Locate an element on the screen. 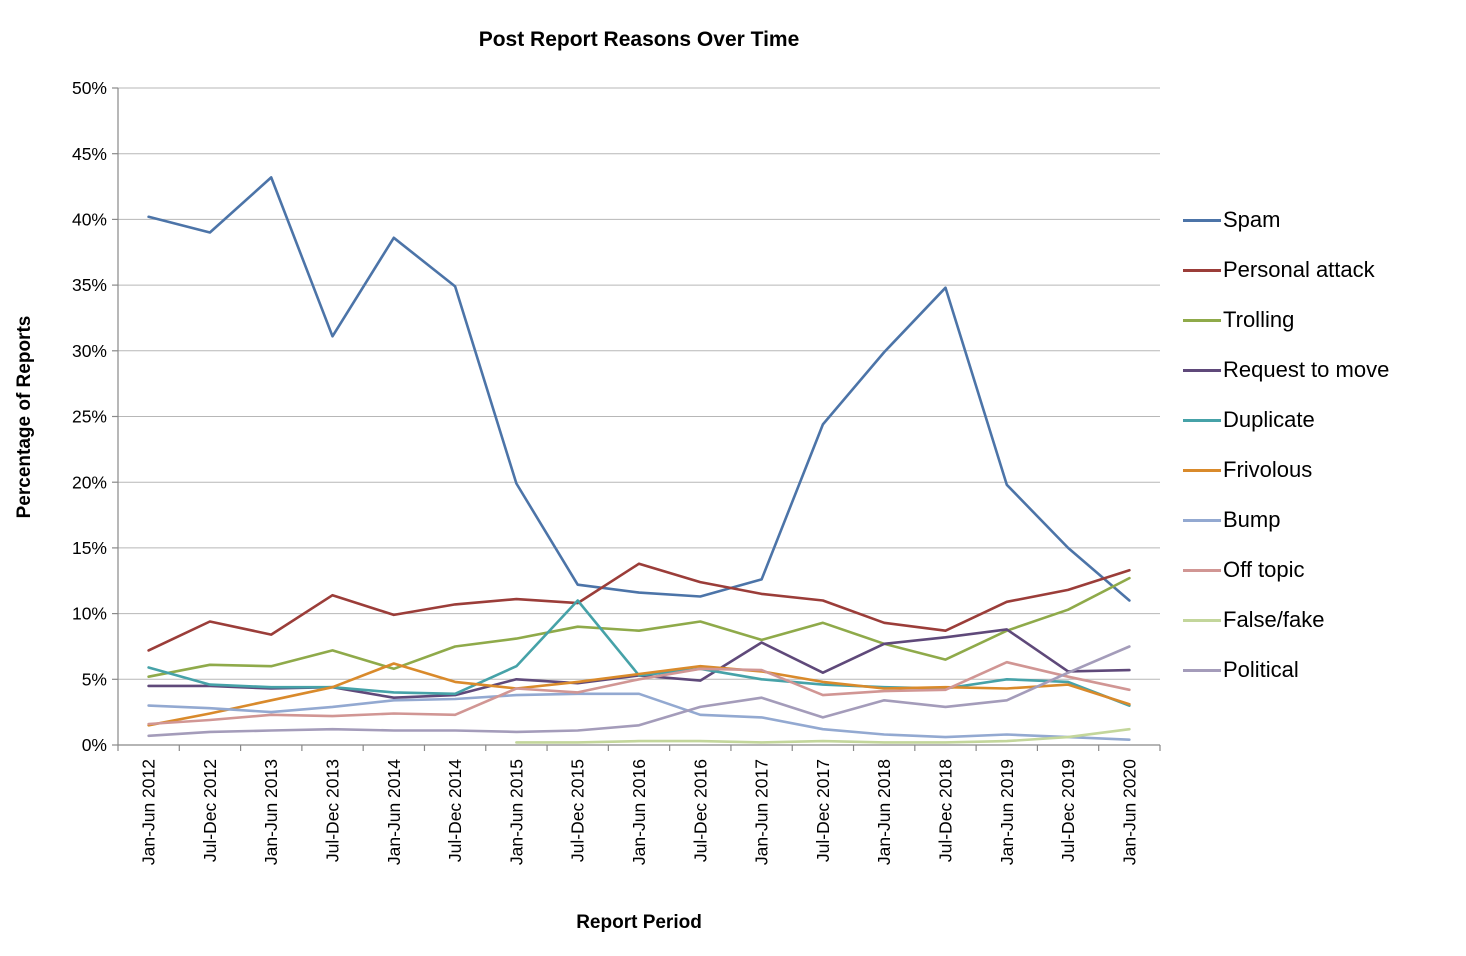 This screenshot has width=1466, height=956. legend-item-frivolous: Frivolous is located at coordinates (1286, 470).